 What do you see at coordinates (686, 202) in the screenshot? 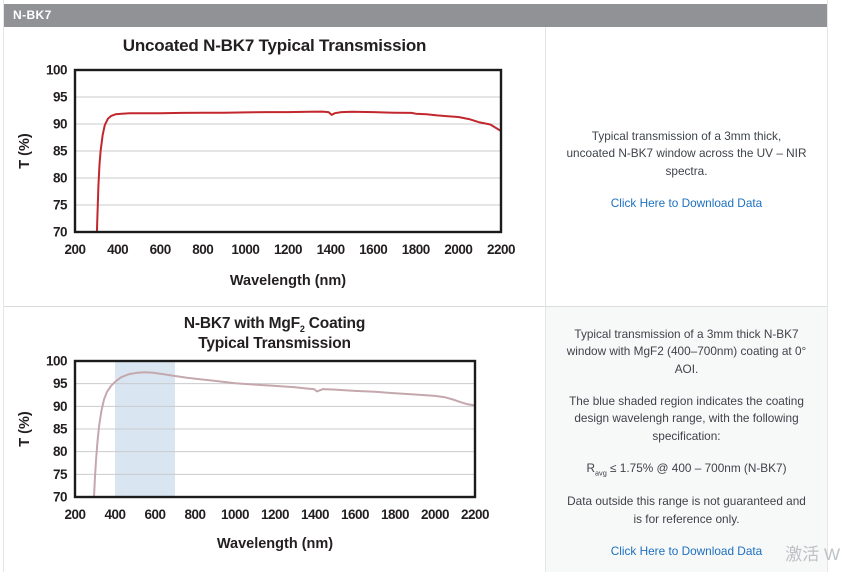
I see `download-data-link-uncoated: Click Here to Download Data` at bounding box center [686, 202].